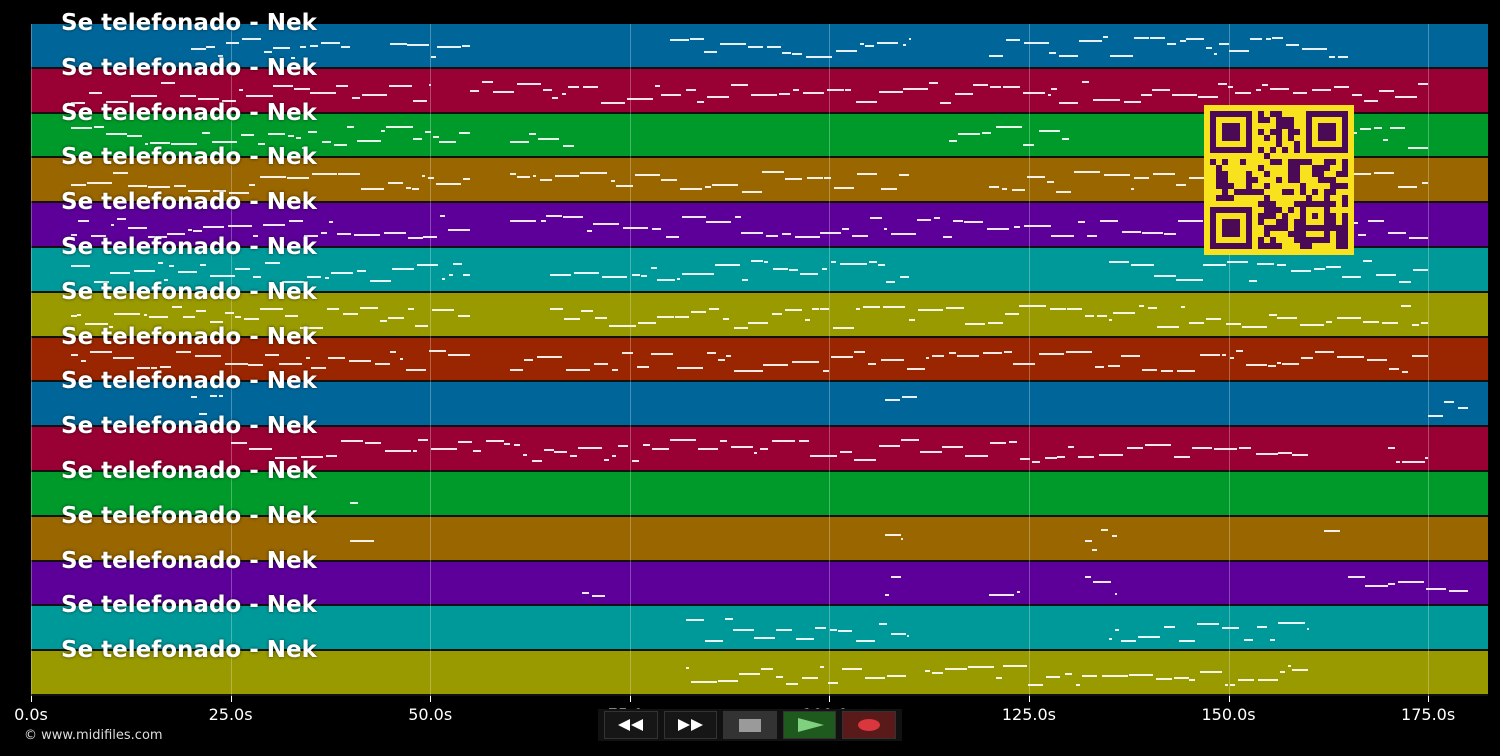  Describe the element at coordinates (631, 725) in the screenshot. I see `rewind-button` at that location.